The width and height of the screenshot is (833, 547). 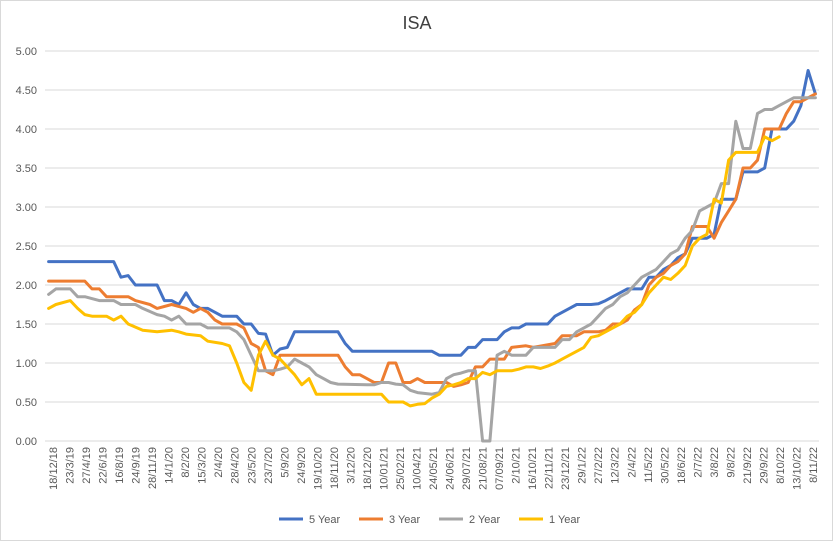 What do you see at coordinates (26, 364) in the screenshot?
I see `y-tick-label: 1.00` at bounding box center [26, 364].